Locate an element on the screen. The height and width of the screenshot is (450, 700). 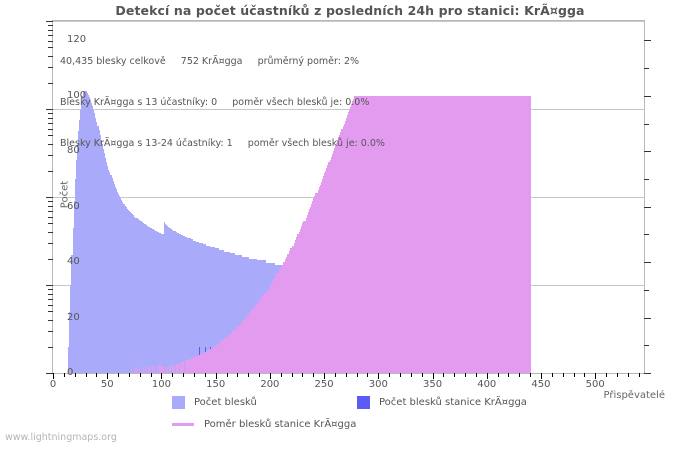
legend-label: Poměr blesků stanice KrÃ¤gga is located at coordinates (280, 424).